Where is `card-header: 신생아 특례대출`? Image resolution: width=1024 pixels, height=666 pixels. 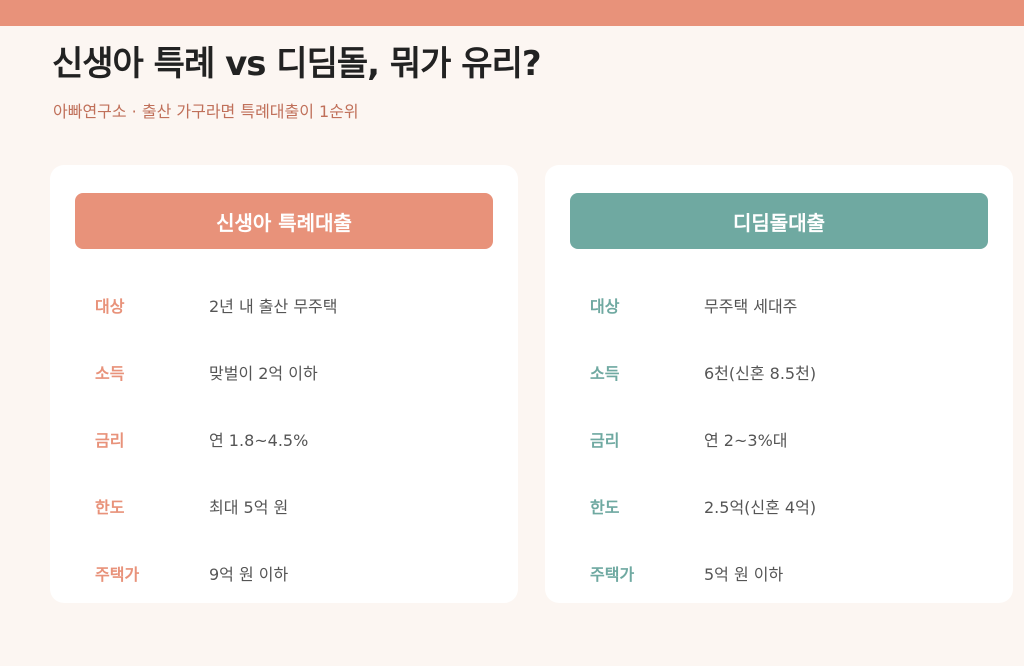 card-header: 신생아 특례대출 is located at coordinates (284, 221).